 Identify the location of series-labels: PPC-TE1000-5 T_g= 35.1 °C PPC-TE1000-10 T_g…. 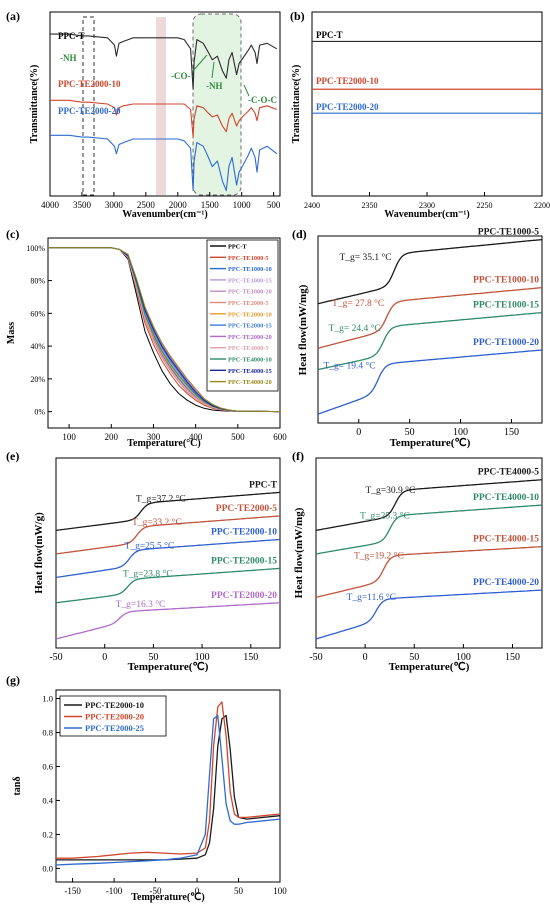
(431, 300).